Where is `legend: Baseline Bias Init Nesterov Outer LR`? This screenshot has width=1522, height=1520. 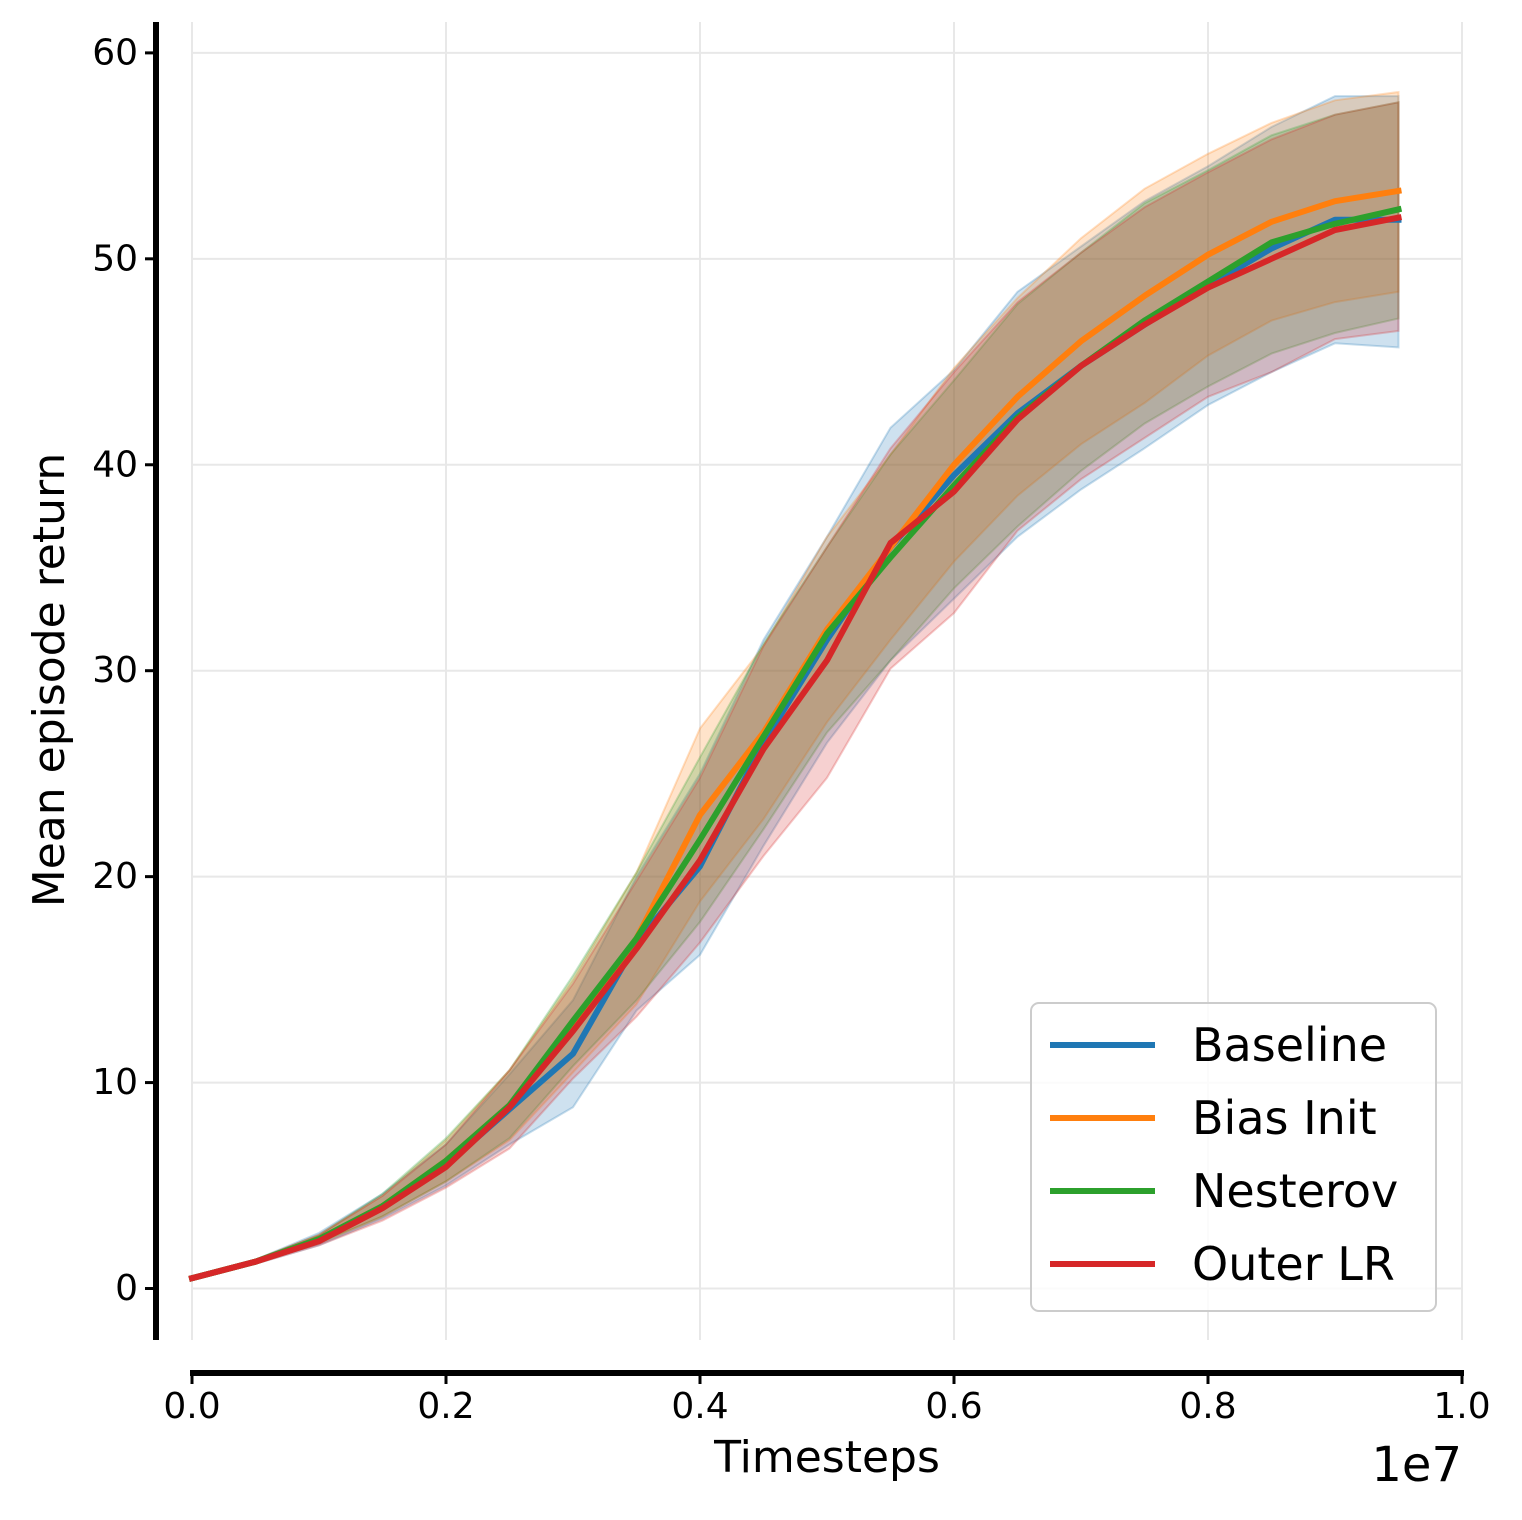
legend: Baseline Bias Init Nesterov Outer LR is located at coordinates (1233, 1157).